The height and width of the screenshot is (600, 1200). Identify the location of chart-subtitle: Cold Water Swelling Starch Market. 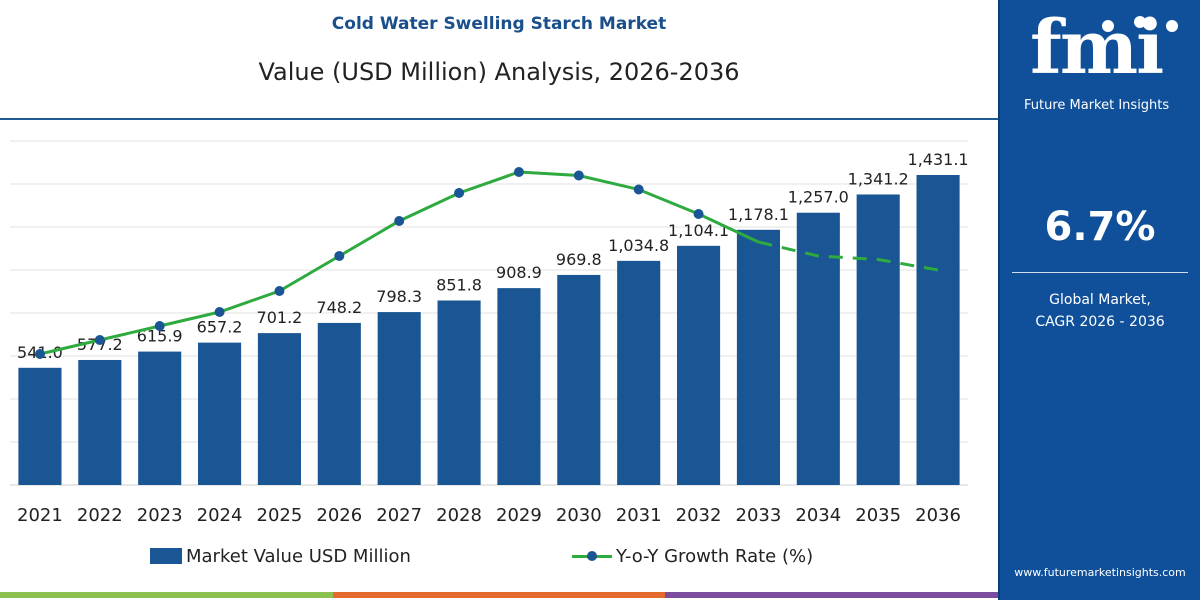
(499, 24).